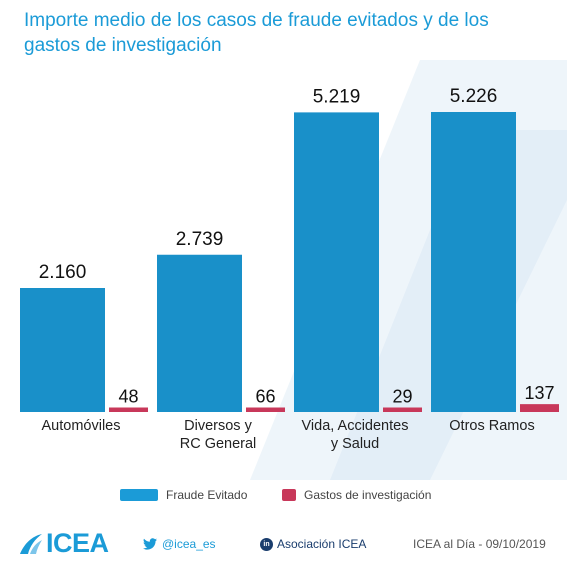 This screenshot has height=567, width=567. What do you see at coordinates (189, 544) in the screenshot?
I see `twitter-handle: @icea_es` at bounding box center [189, 544].